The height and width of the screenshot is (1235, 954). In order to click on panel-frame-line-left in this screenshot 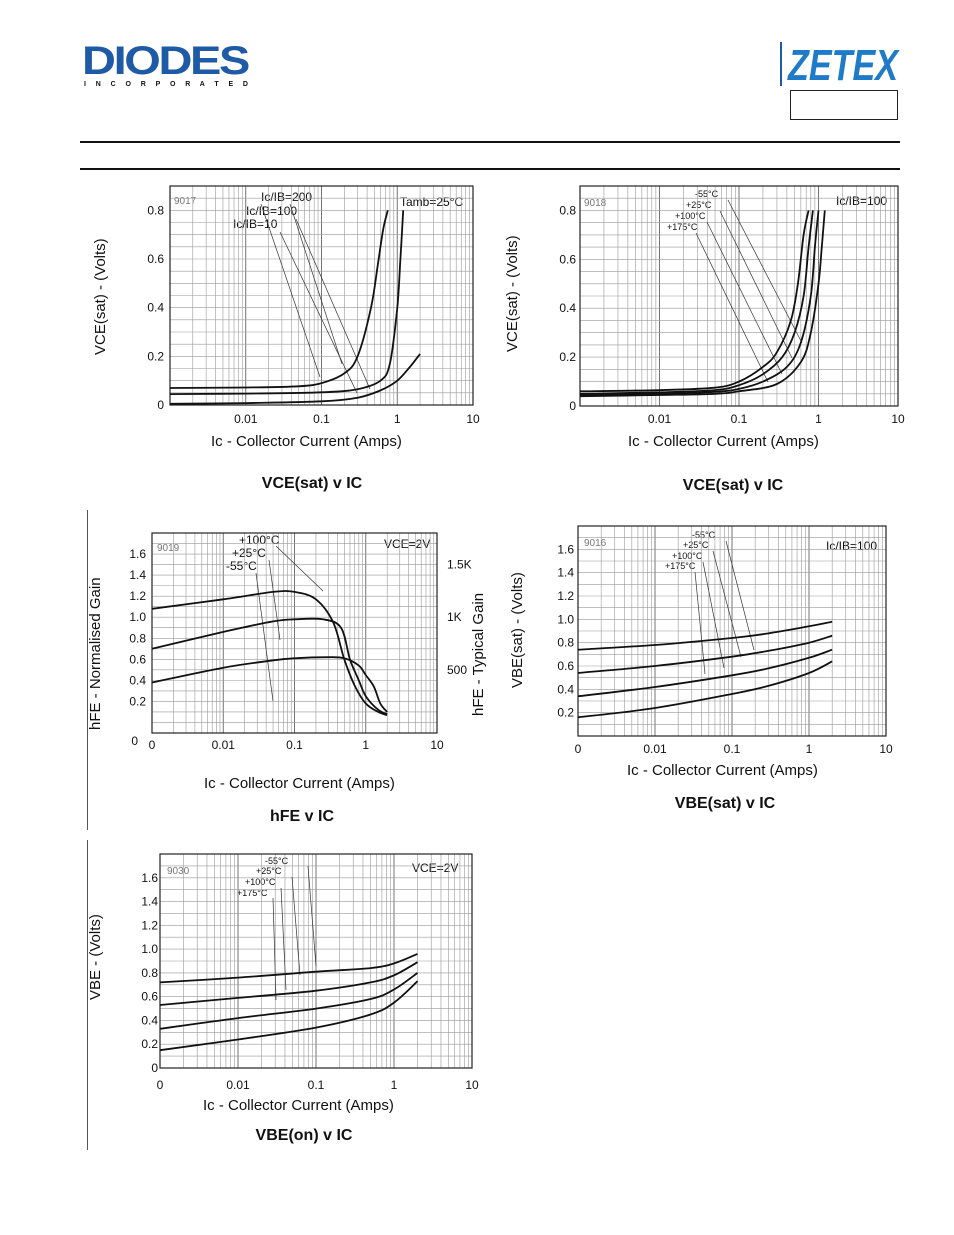, I will do `click(87, 670)`.